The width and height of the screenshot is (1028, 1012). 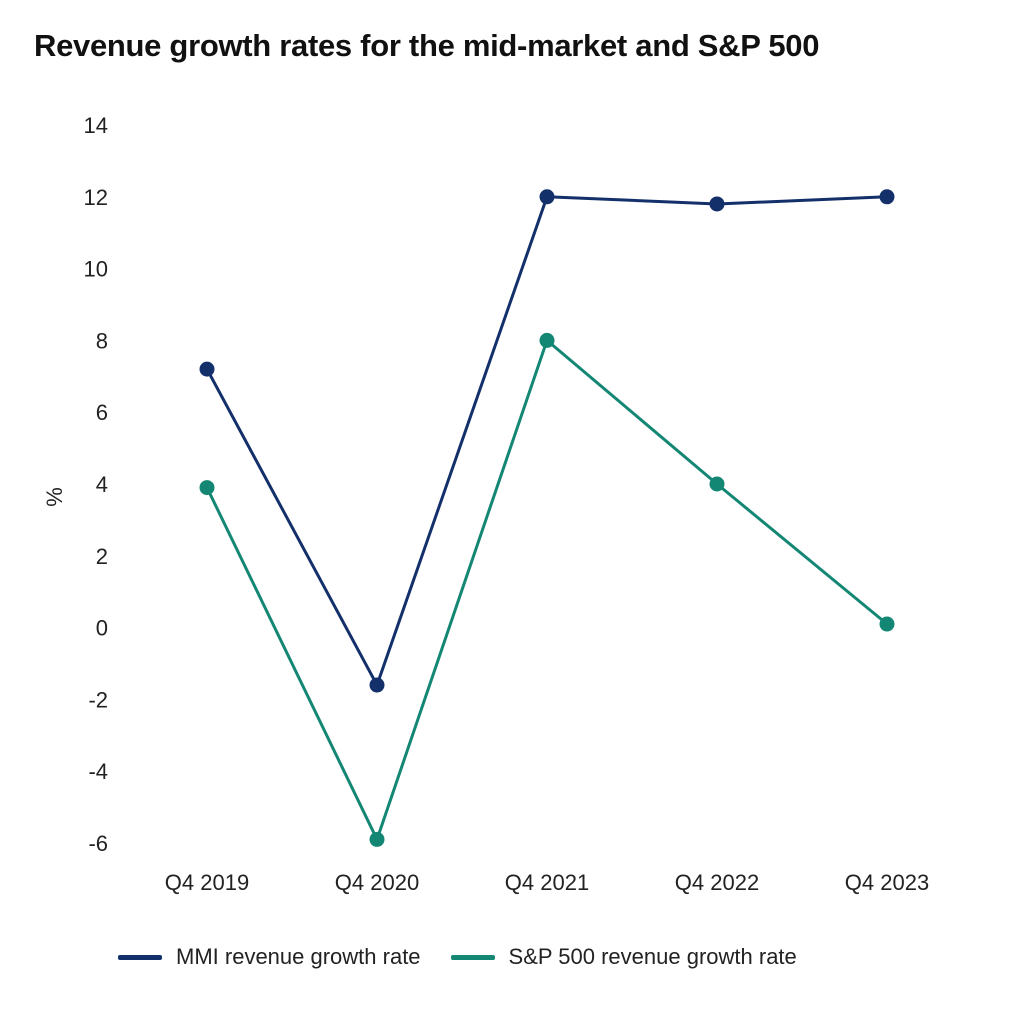 What do you see at coordinates (652, 956) in the screenshot?
I see `legend-label-sp500: S&P 500 revenue growth rate` at bounding box center [652, 956].